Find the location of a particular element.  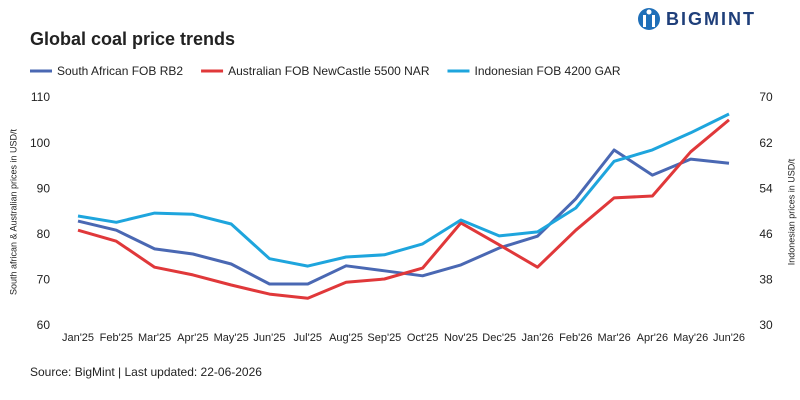

y-tick-label: 90 is located at coordinates (44, 188).